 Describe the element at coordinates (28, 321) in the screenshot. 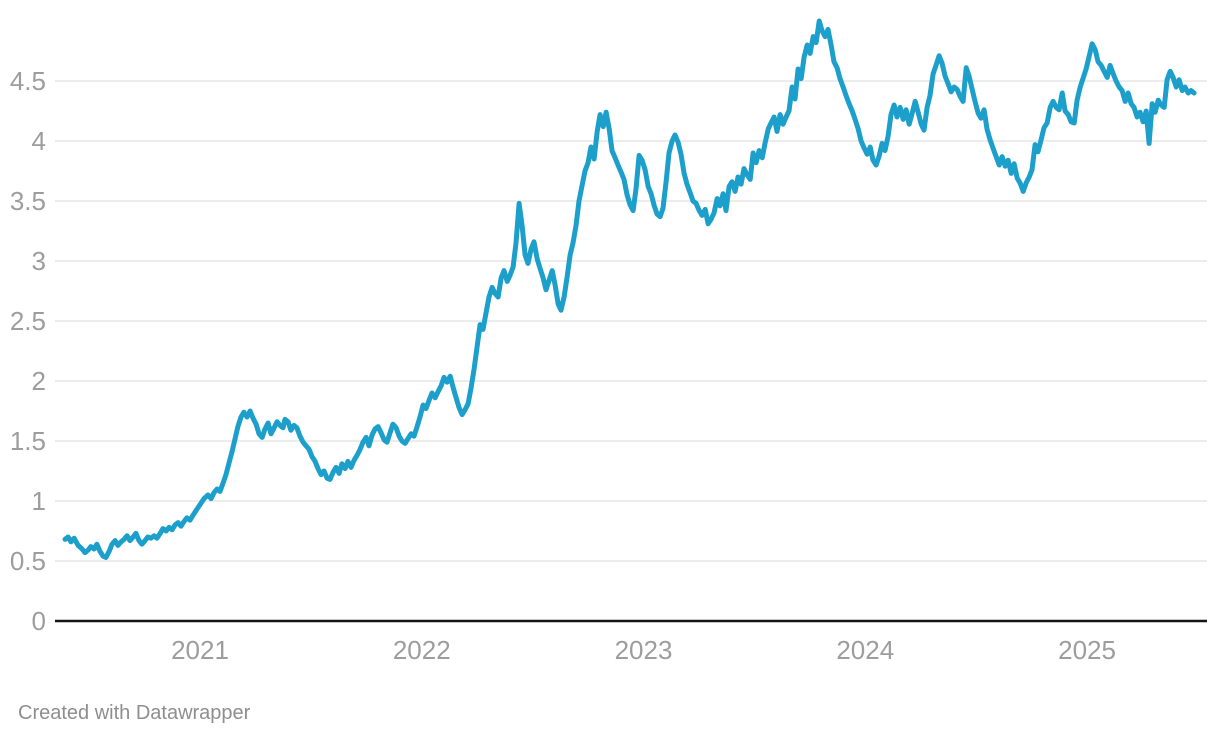

I see `y-tick-label: 2.5` at that location.